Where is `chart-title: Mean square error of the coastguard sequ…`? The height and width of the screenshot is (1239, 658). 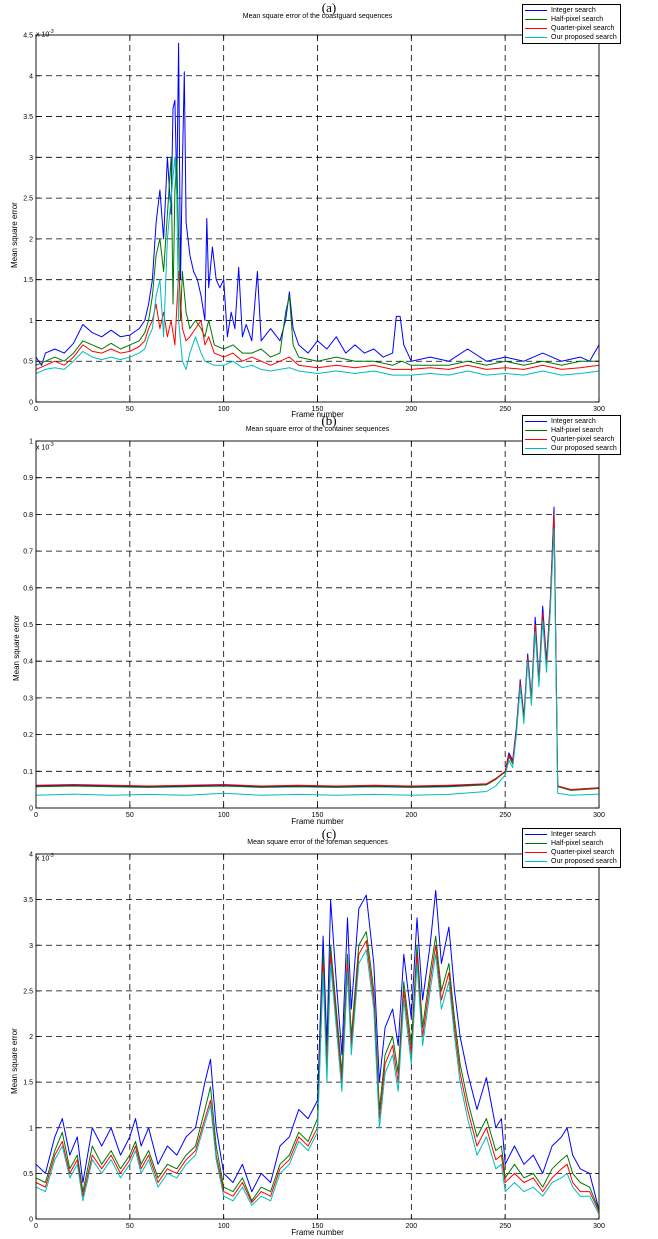 chart-title: Mean square error of the coastguard sequ… is located at coordinates (317, 16).